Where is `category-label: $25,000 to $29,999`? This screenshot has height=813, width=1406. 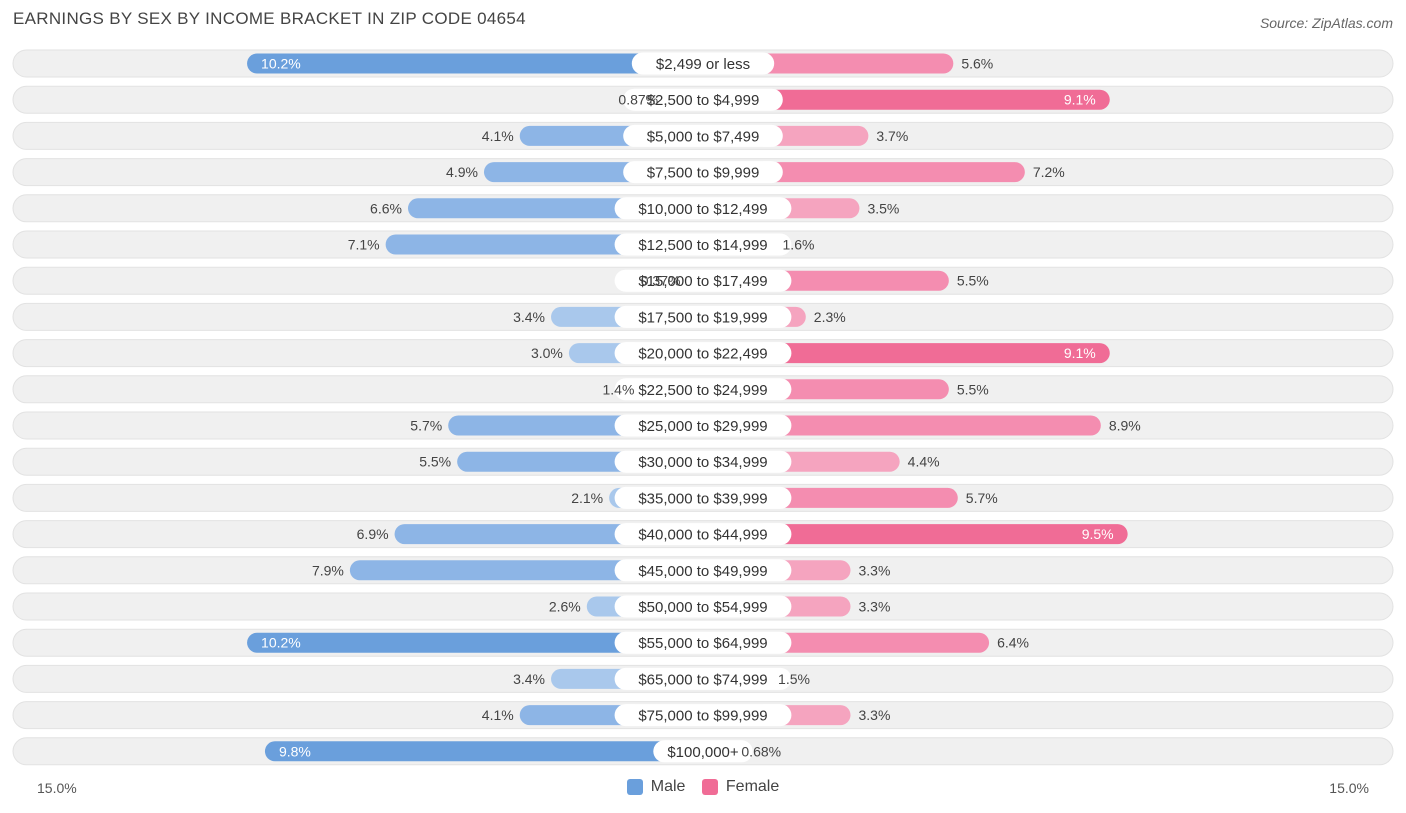 category-label: $25,000 to $29,999 is located at coordinates (702, 426).